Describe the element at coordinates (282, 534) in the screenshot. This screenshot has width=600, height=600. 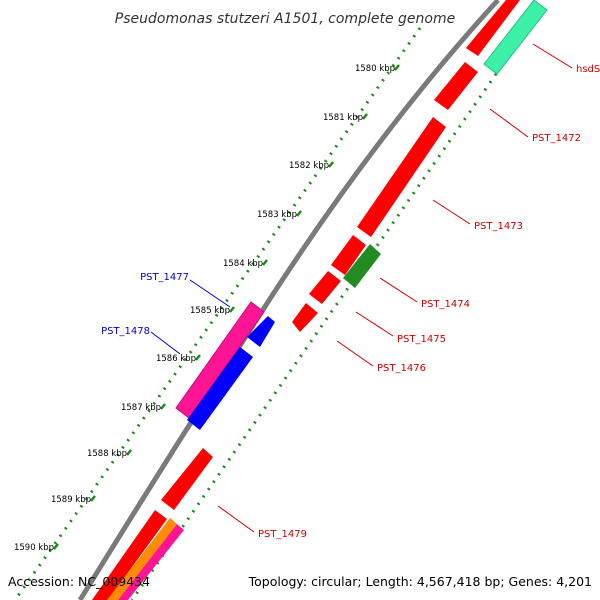
I see `gene-label: PST_1479` at that location.